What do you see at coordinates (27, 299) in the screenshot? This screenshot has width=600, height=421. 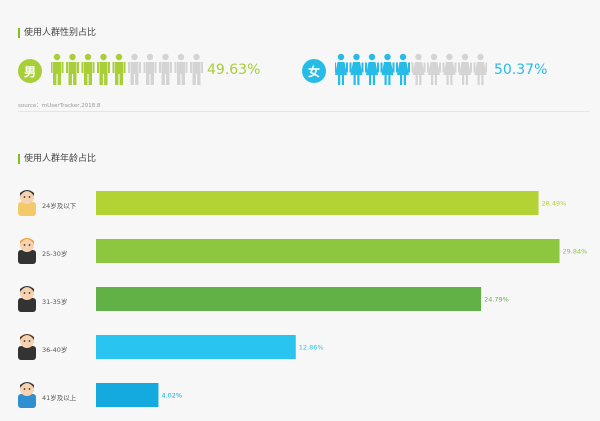 I see `suit-man-avatar-icon` at bounding box center [27, 299].